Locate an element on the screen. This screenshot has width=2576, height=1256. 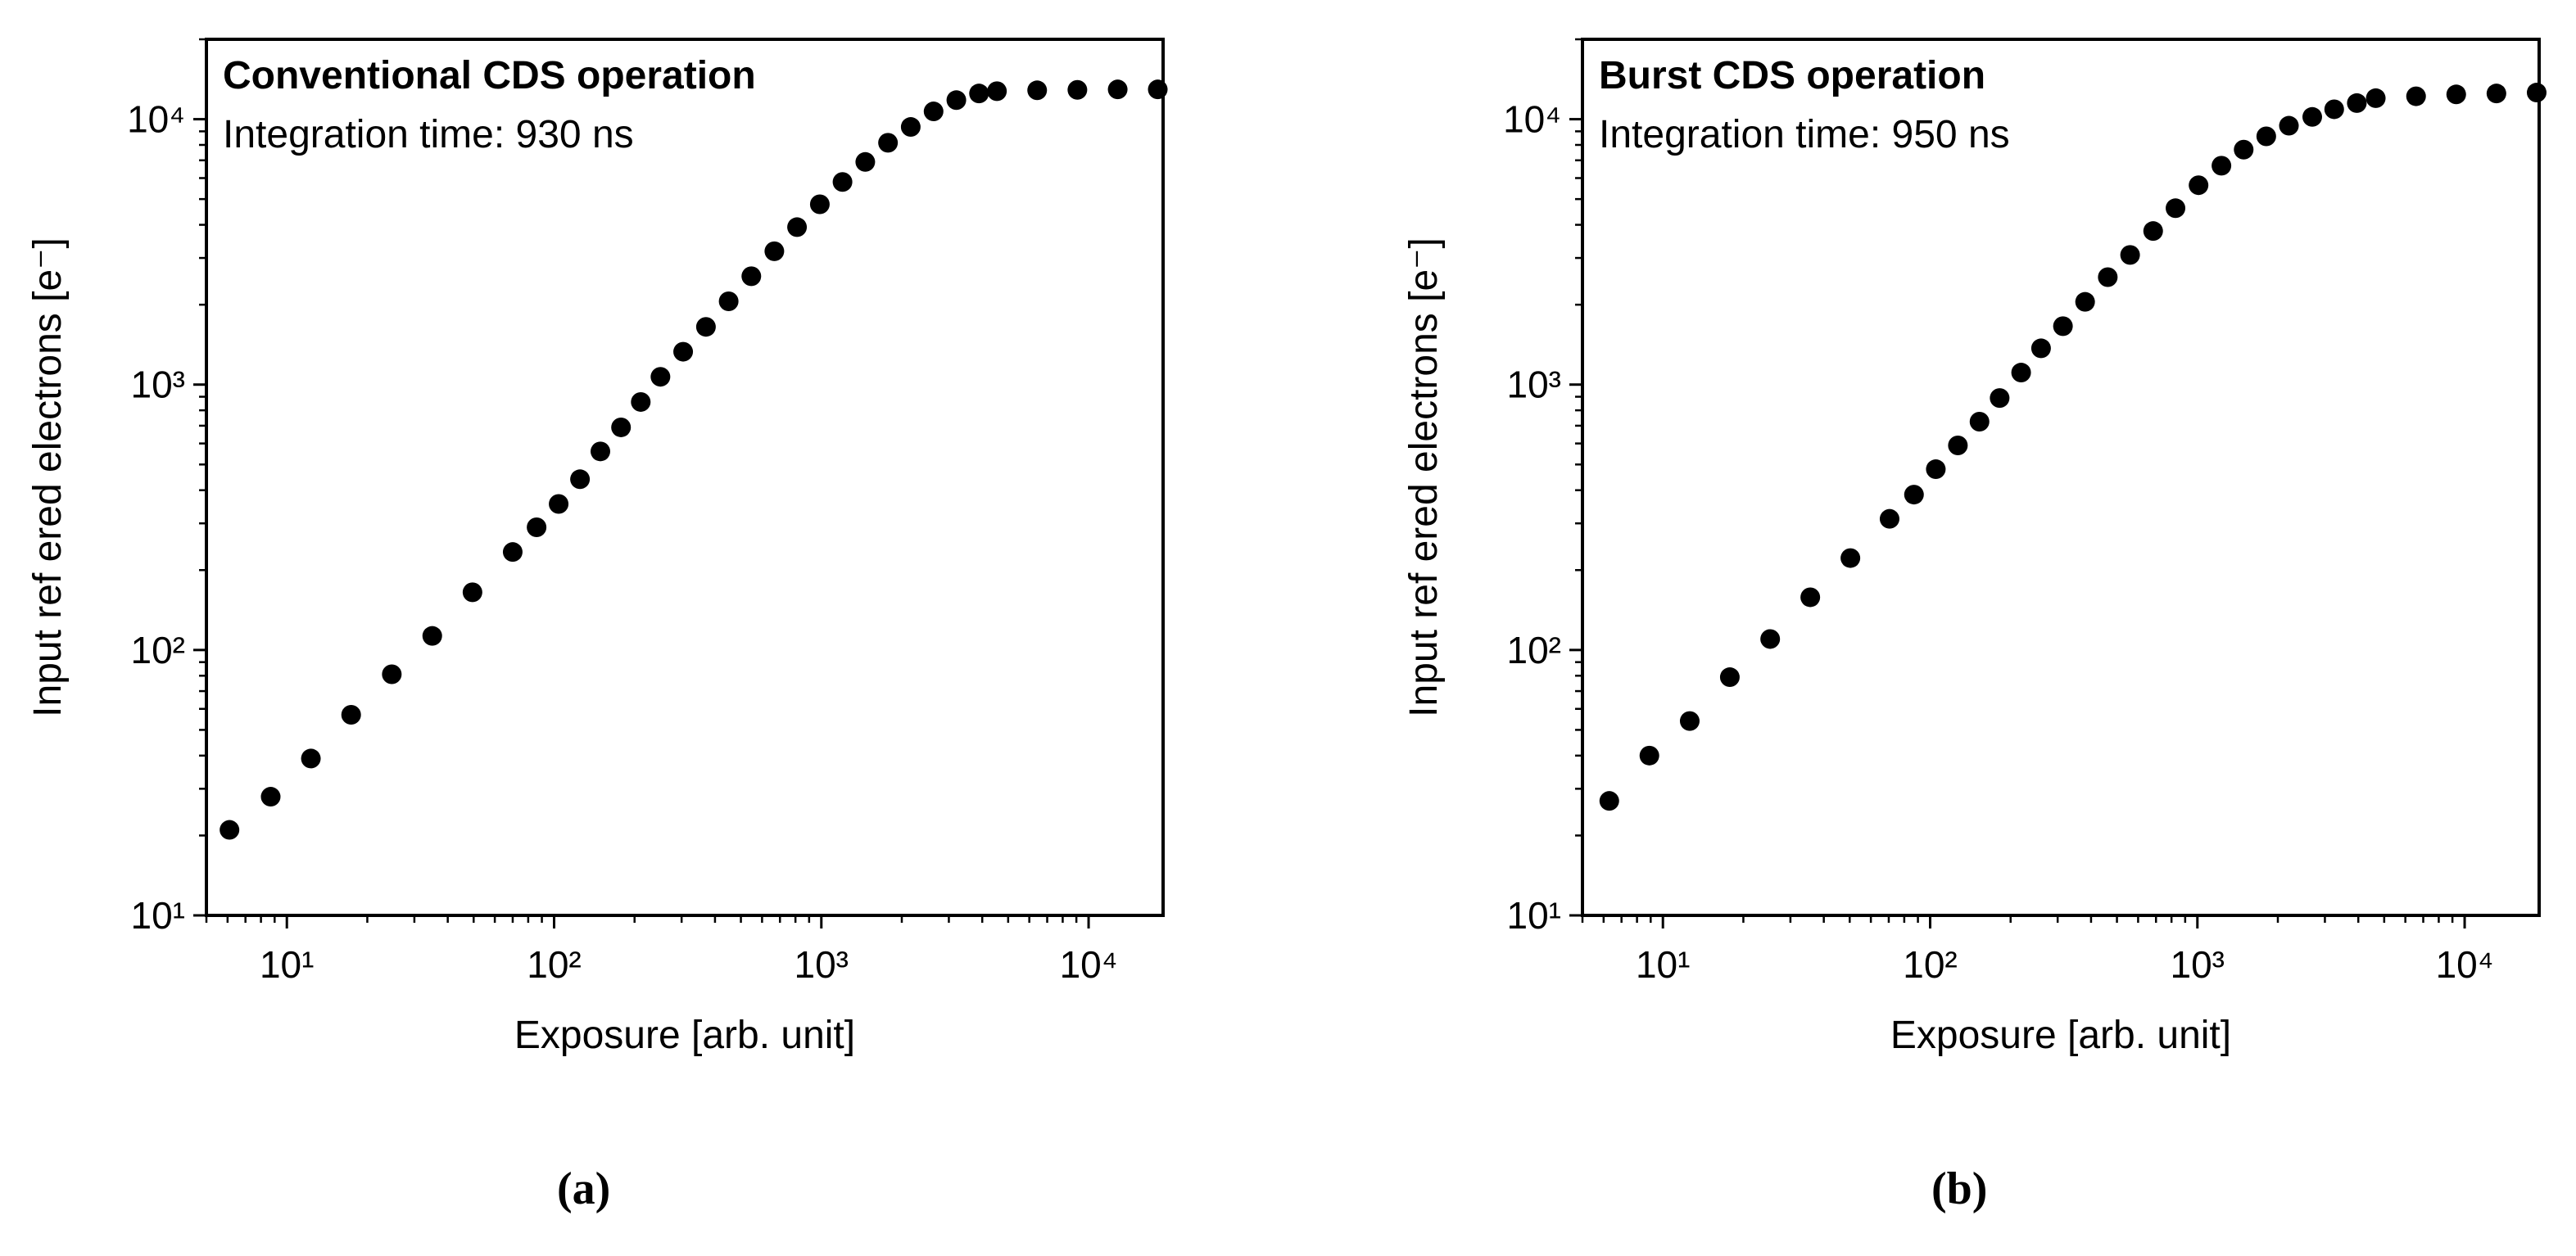
chart-subtitle: Integration time: 930 ns is located at coordinates (428, 134).